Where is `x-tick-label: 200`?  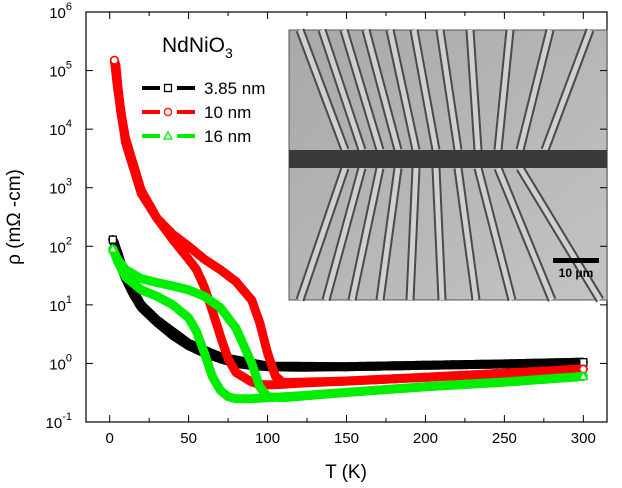
x-tick-label: 200 is located at coordinates (425, 438).